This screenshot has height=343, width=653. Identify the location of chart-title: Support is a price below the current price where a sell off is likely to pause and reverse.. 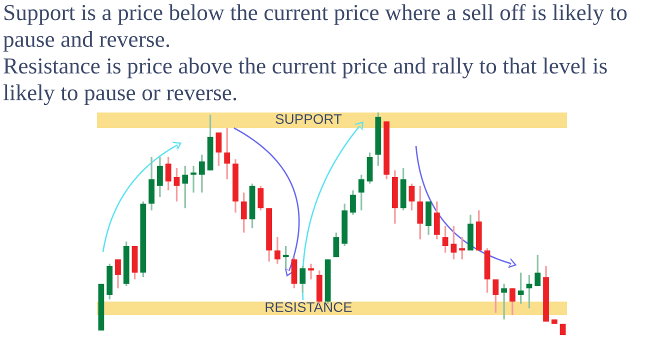
(315, 28).